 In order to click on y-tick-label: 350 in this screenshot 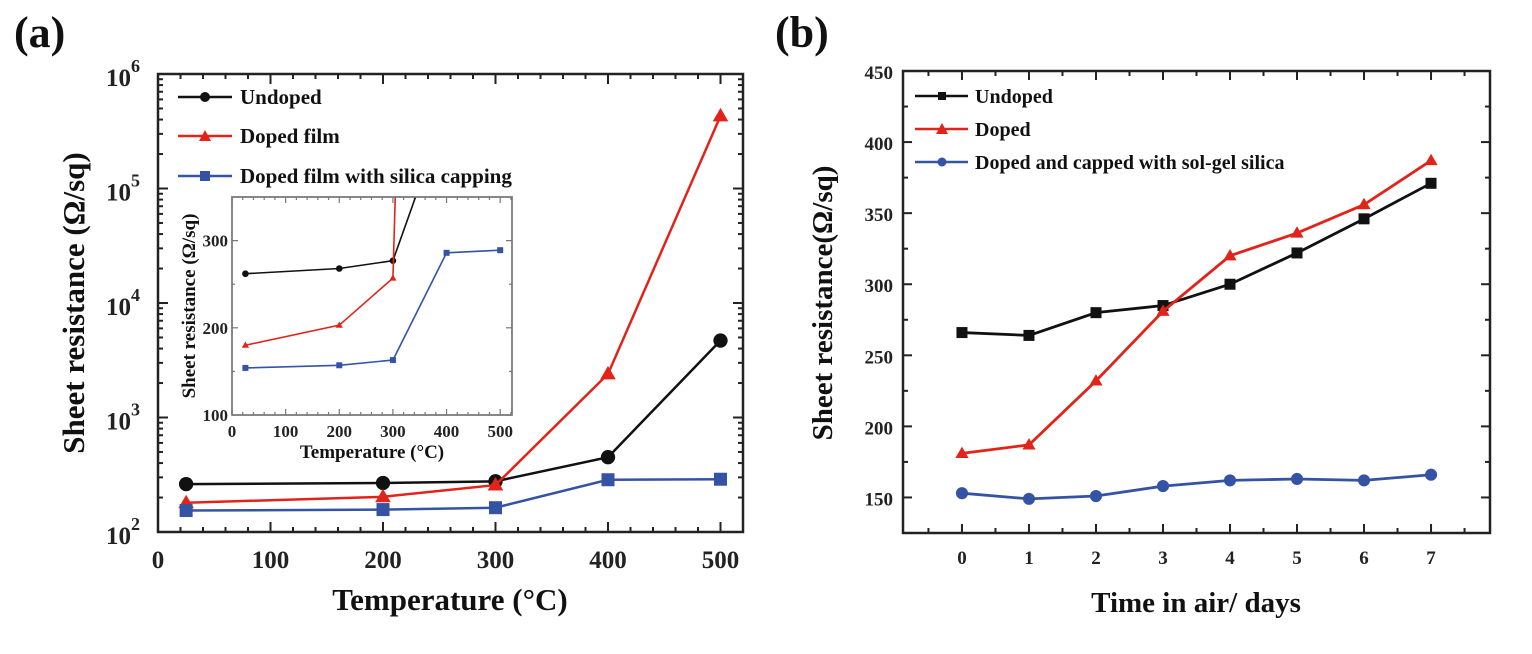, I will do `click(879, 215)`.